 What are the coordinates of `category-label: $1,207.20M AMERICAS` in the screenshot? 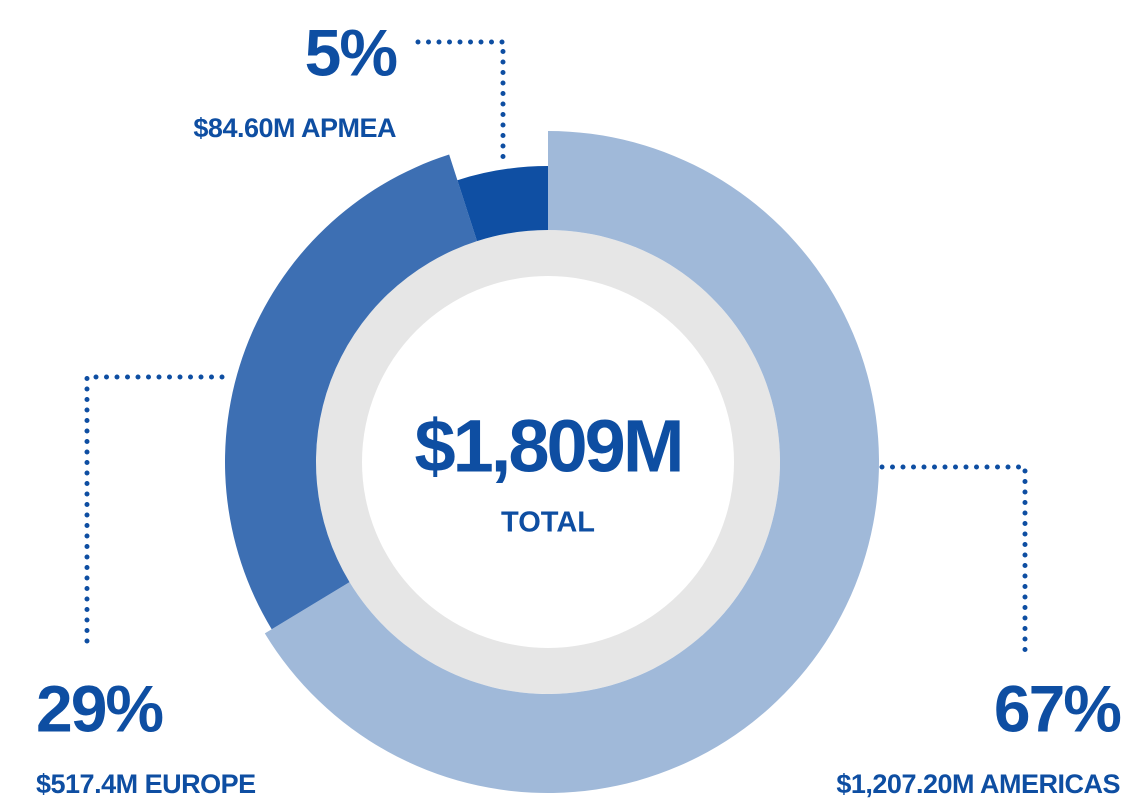 It's located at (978, 784).